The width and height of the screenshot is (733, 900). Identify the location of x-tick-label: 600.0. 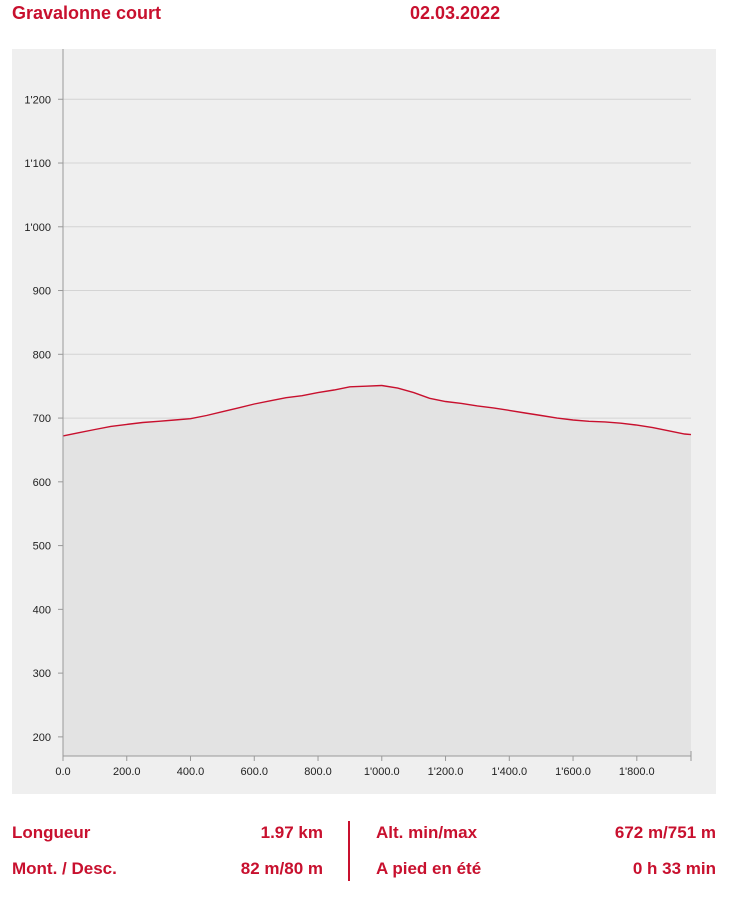
(255, 772).